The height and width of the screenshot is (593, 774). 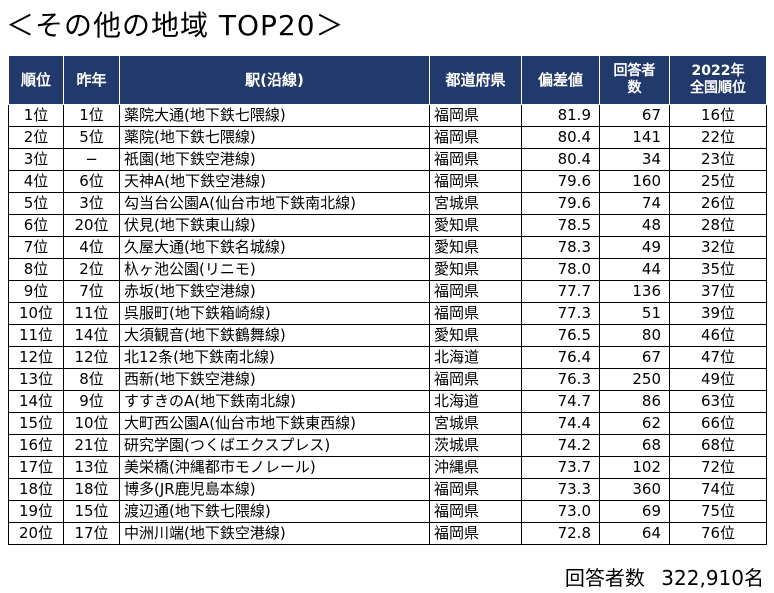 I want to click on cell-last-year: 20位, so click(x=91, y=225).